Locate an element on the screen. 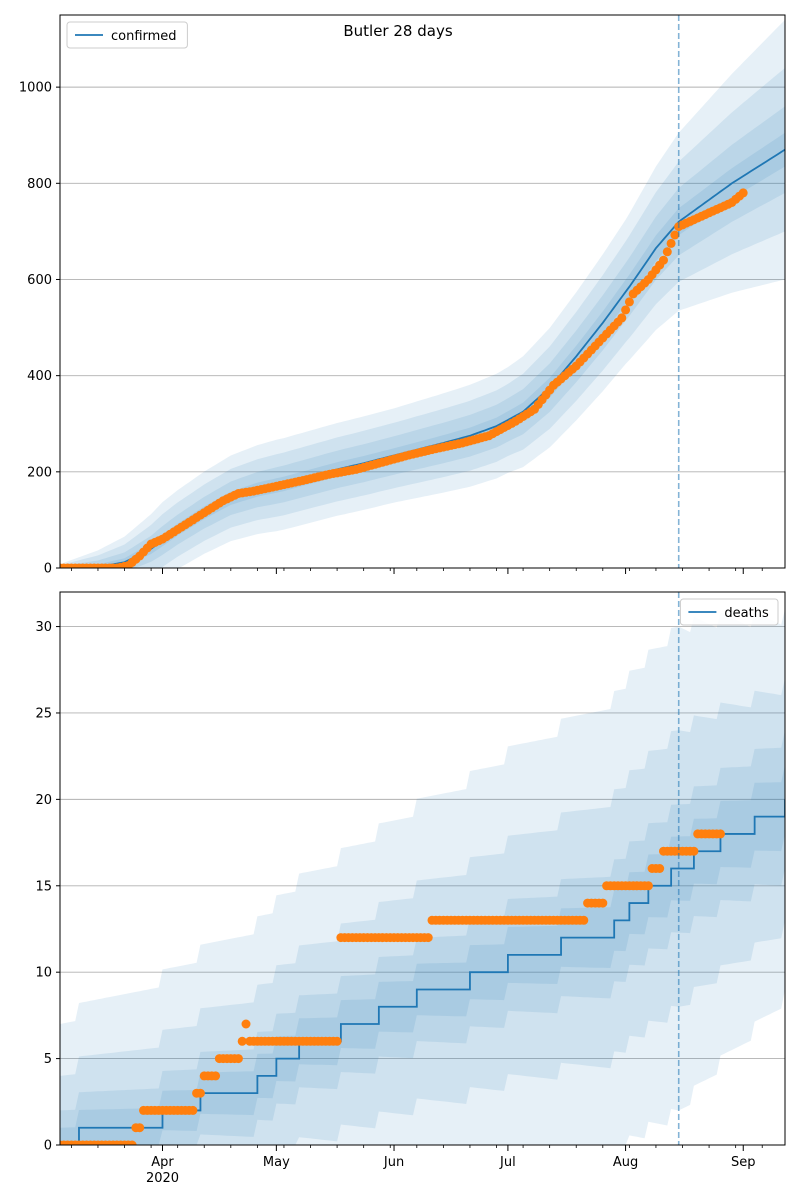 This screenshot has height=1200, width=800. legend: deaths is located at coordinates (729, 612).